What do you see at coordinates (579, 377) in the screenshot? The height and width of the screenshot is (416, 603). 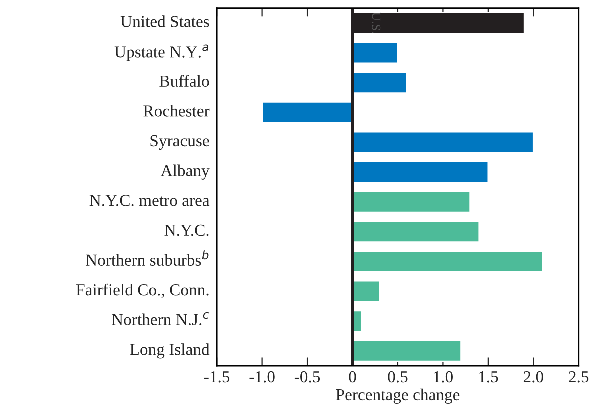 I see `x-tick-label: 2.5` at bounding box center [579, 377].